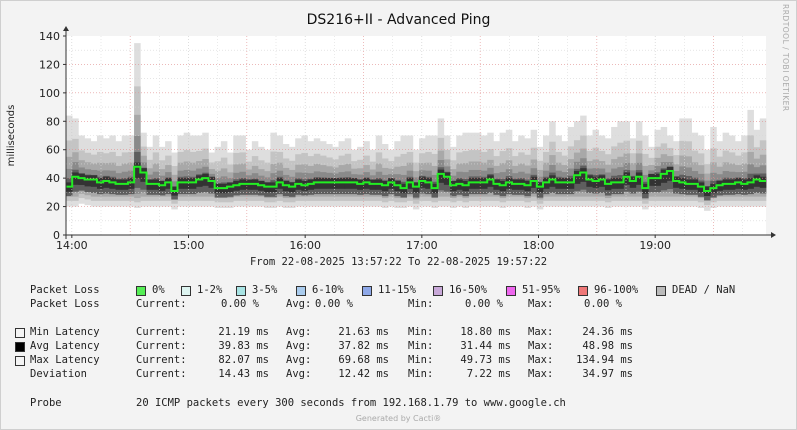 Image resolution: width=797 pixels, height=430 pixels. What do you see at coordinates (299, 332) in the screenshot?
I see `stat-avg-label-0: Avg:` at bounding box center [299, 332].